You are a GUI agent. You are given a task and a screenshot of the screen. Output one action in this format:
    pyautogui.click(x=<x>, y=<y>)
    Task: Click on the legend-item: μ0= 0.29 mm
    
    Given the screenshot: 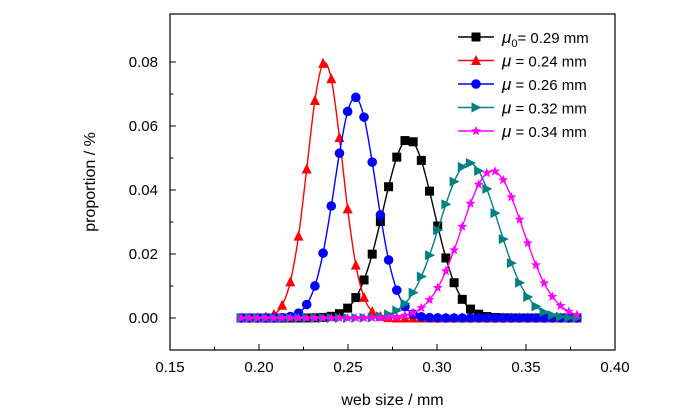 What is the action you would take?
    pyautogui.click(x=523, y=39)
    